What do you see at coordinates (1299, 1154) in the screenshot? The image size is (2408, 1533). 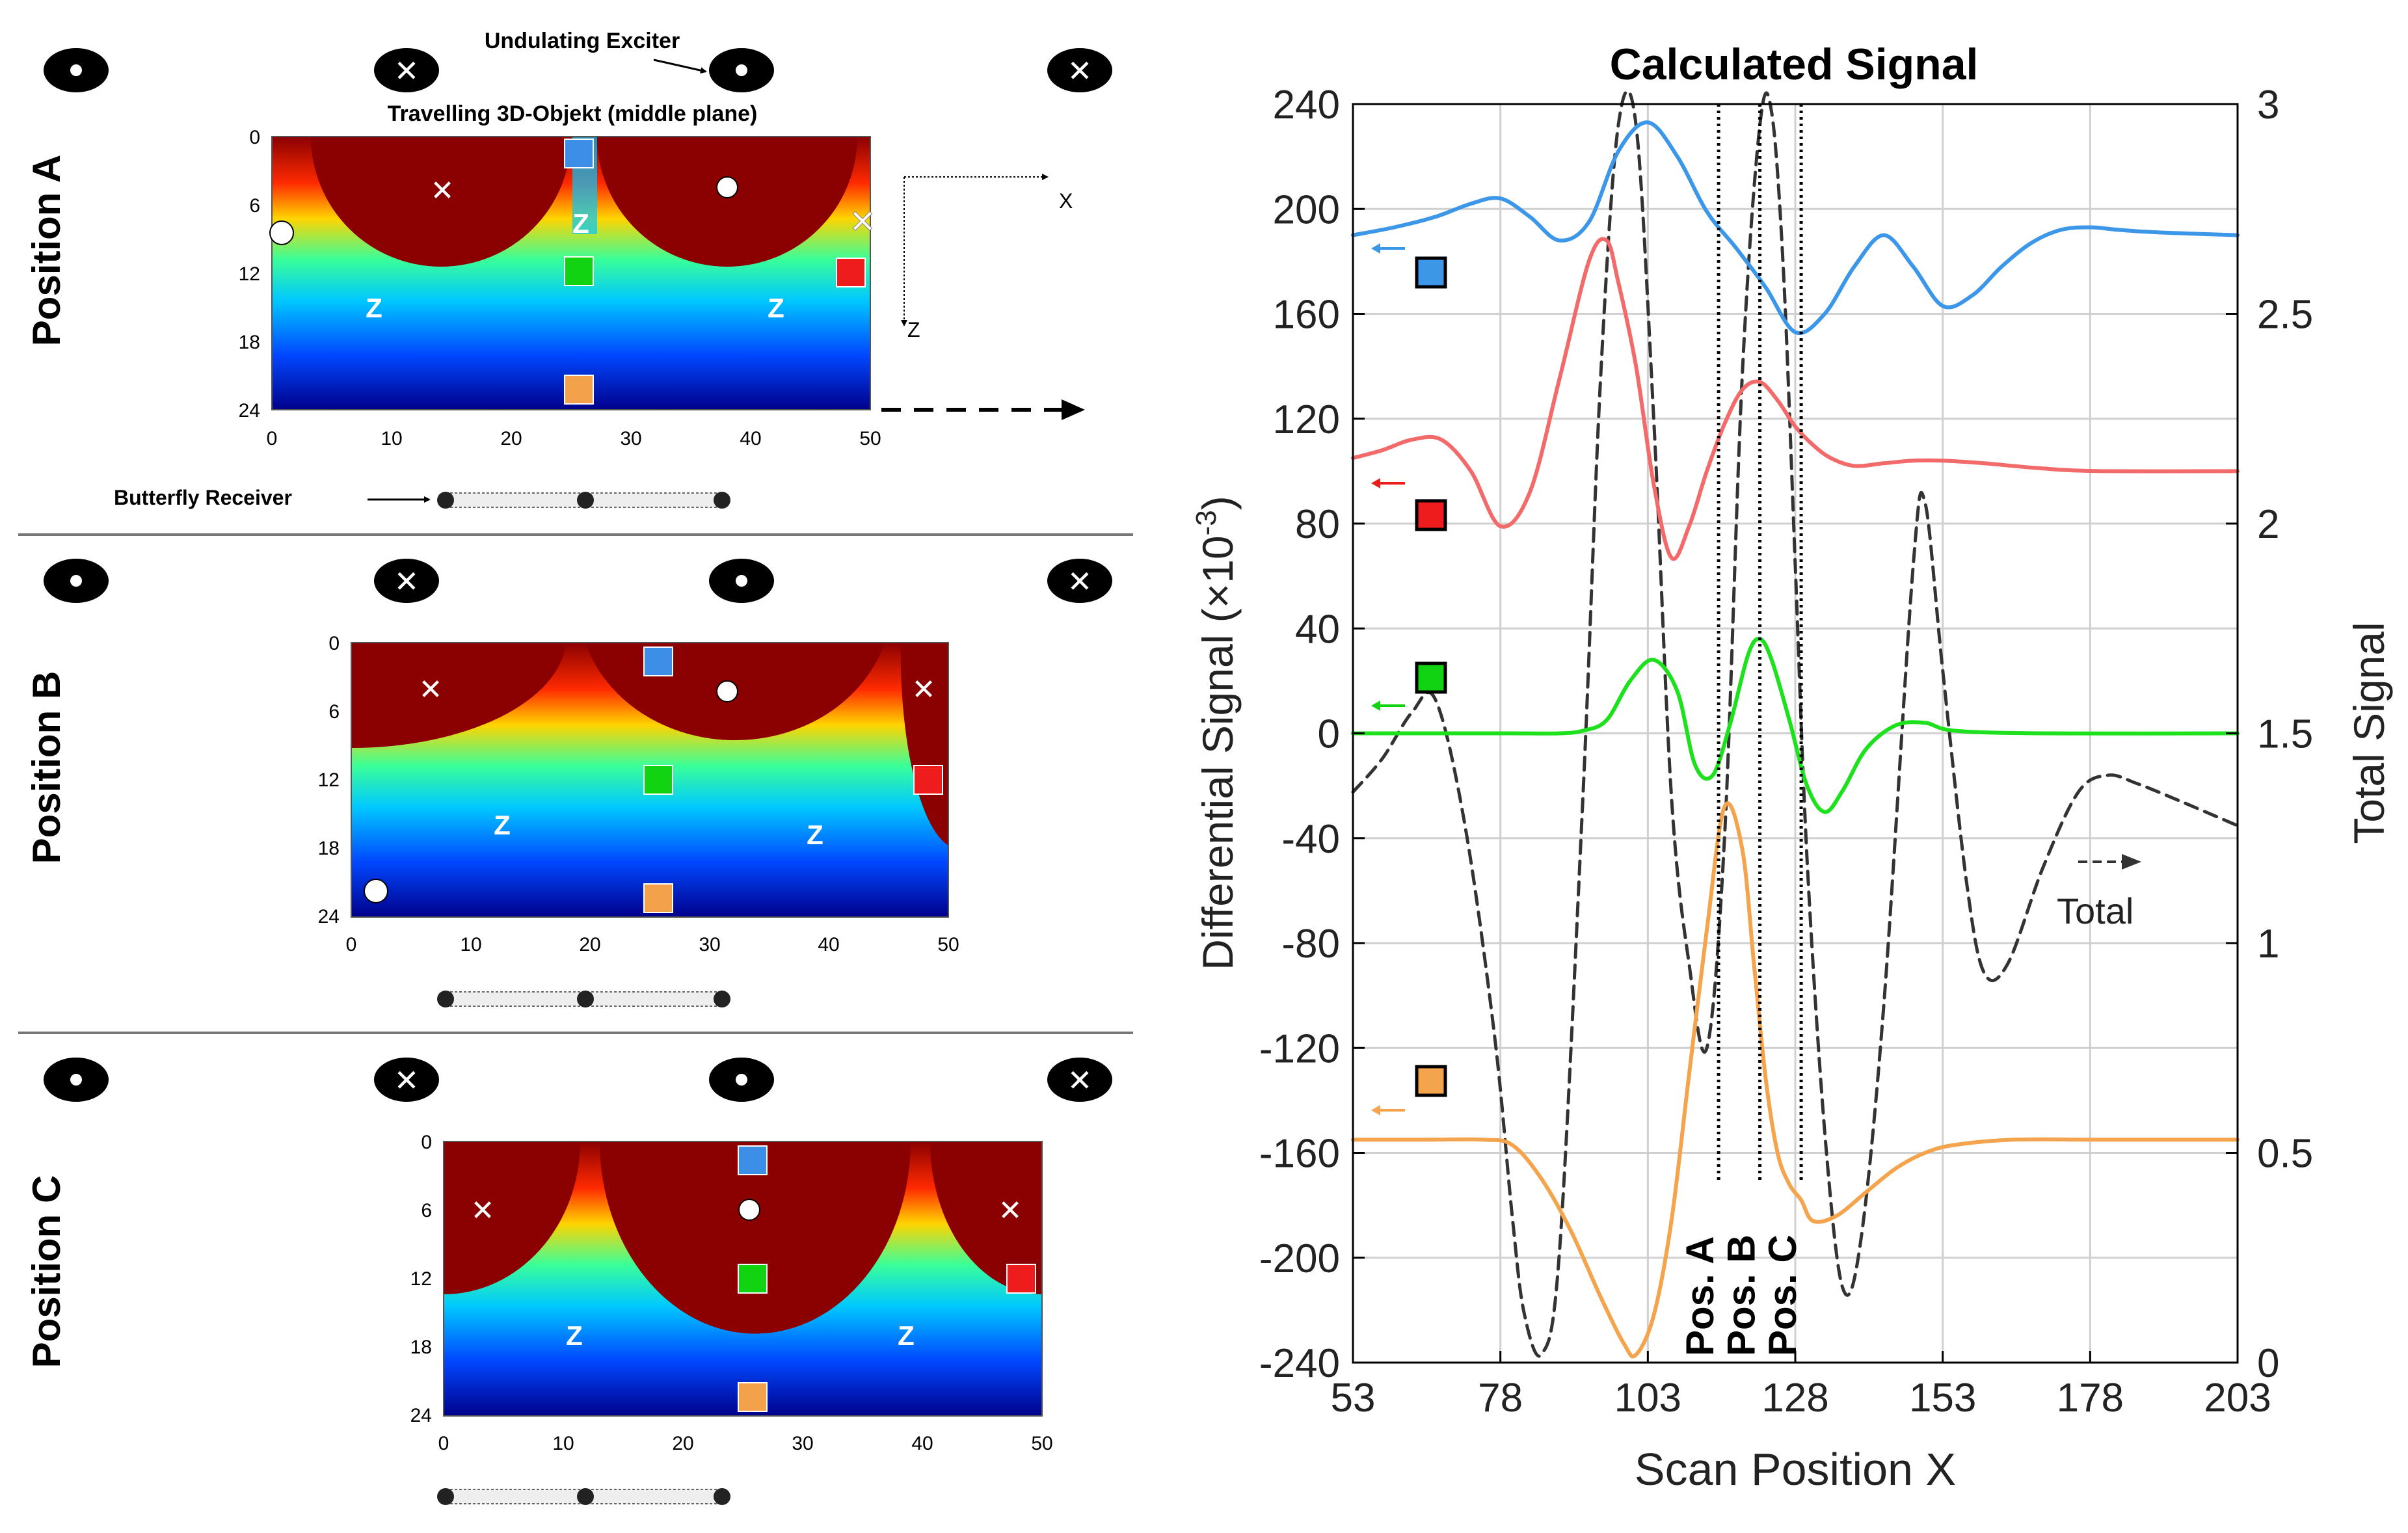 I see `y-left-tick-label: -160` at bounding box center [1299, 1154].